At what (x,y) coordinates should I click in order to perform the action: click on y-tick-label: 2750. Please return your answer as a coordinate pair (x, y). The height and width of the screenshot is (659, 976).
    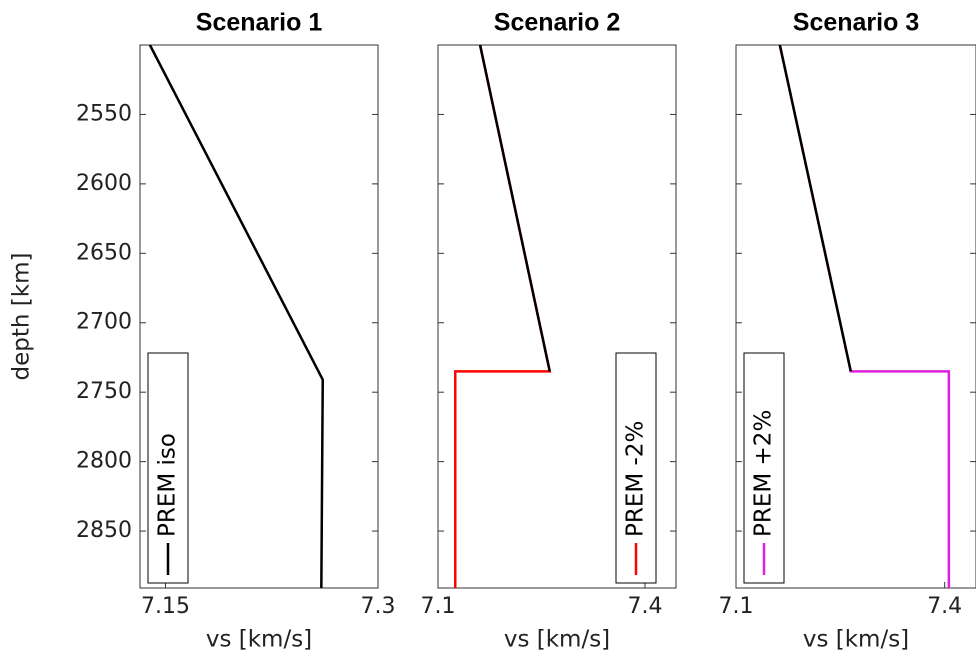
    Looking at the image, I should click on (104, 391).